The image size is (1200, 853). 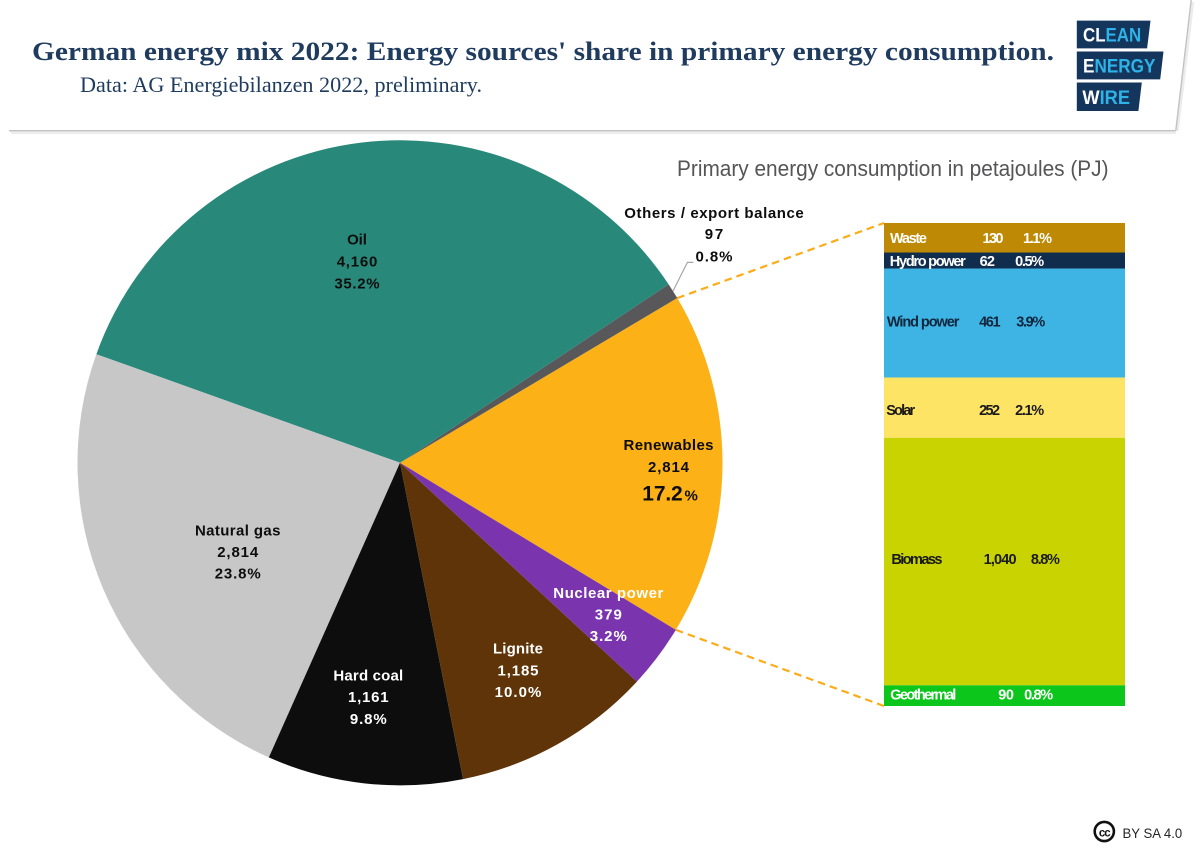 What do you see at coordinates (608, 615) in the screenshot?
I see `svg-text: 379` at bounding box center [608, 615].